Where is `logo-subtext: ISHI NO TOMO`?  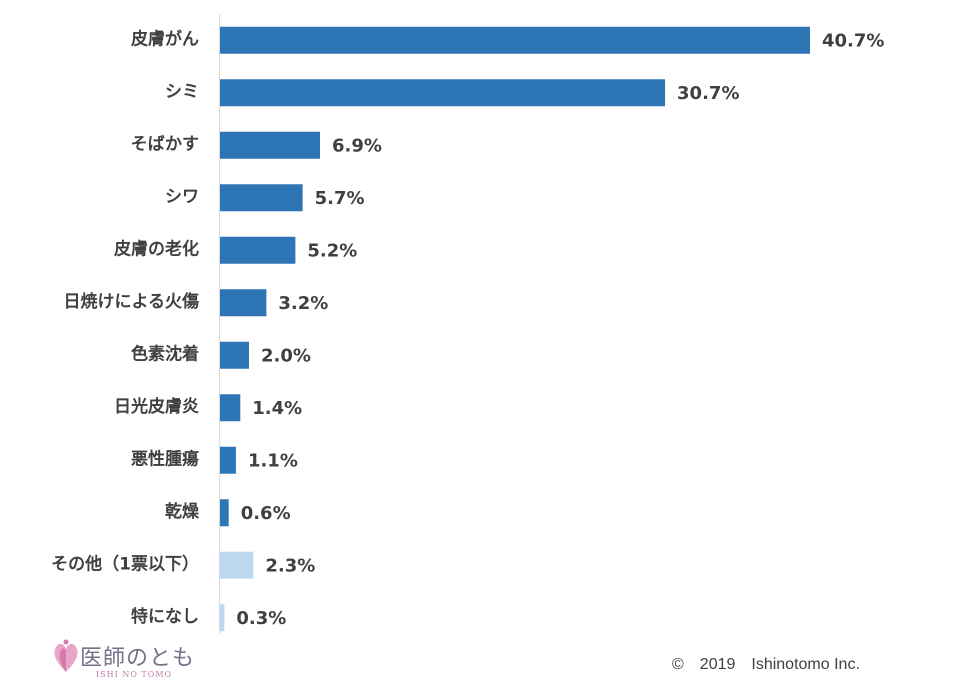
logo-subtext: ISHI NO TOMO is located at coordinates (134, 674).